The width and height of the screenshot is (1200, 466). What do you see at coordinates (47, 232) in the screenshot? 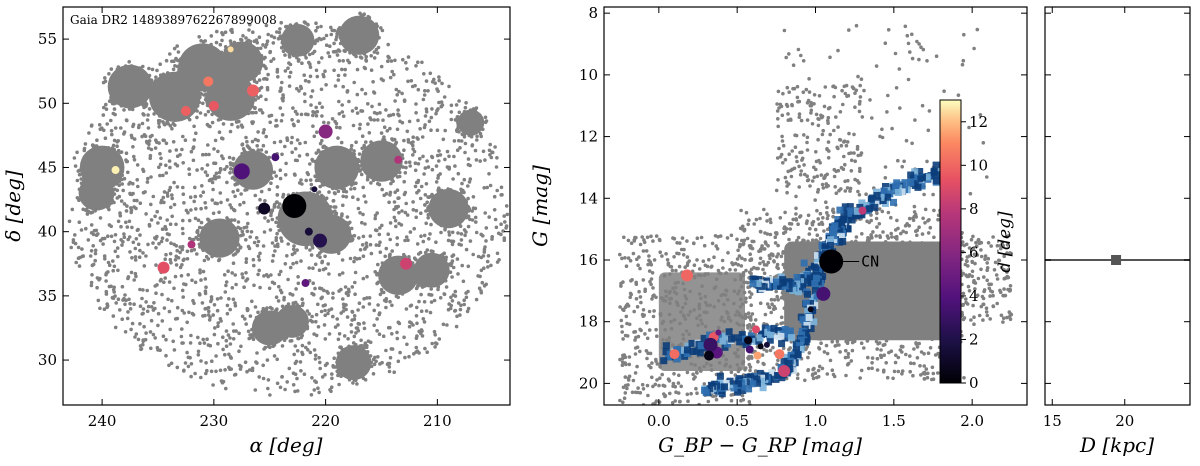
I see `y-tick-label: 40` at bounding box center [47, 232].